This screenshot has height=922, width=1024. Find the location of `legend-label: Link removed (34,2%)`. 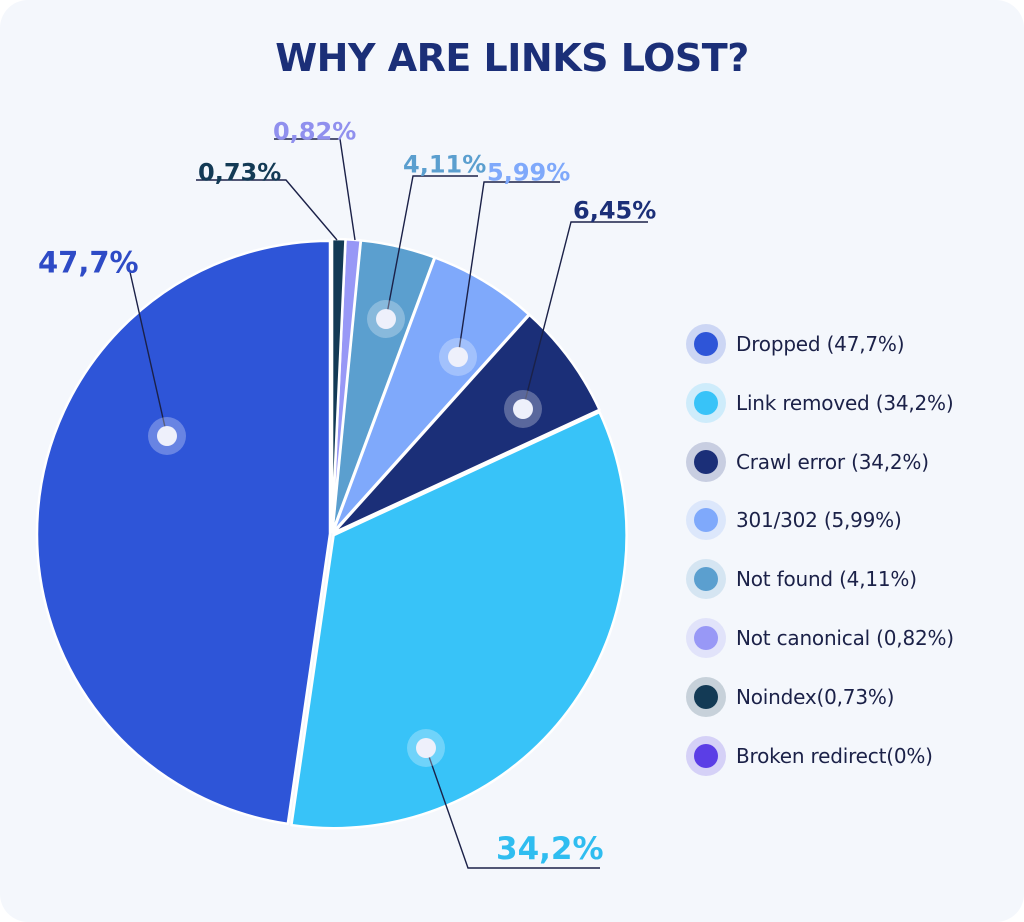

legend-label: Link removed (34,2%) is located at coordinates (845, 402).